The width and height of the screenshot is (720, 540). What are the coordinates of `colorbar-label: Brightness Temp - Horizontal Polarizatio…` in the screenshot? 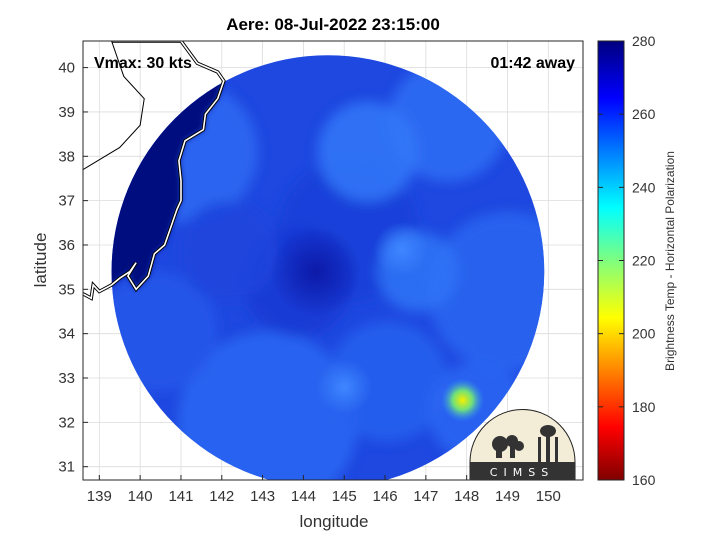 It's located at (670, 261).